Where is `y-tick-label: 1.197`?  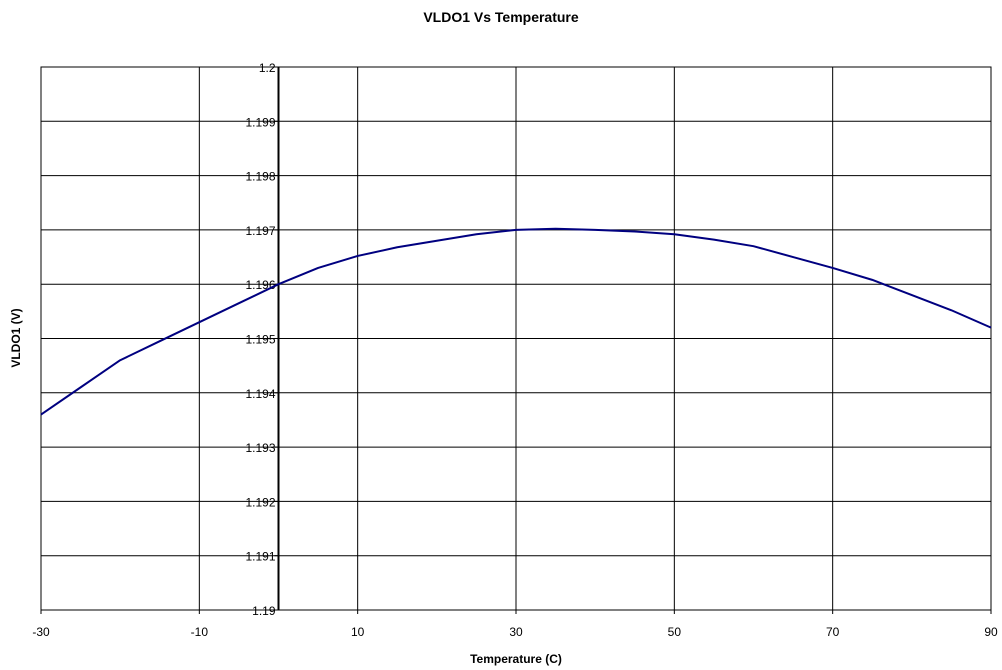 y-tick-label: 1.197 is located at coordinates (260, 231).